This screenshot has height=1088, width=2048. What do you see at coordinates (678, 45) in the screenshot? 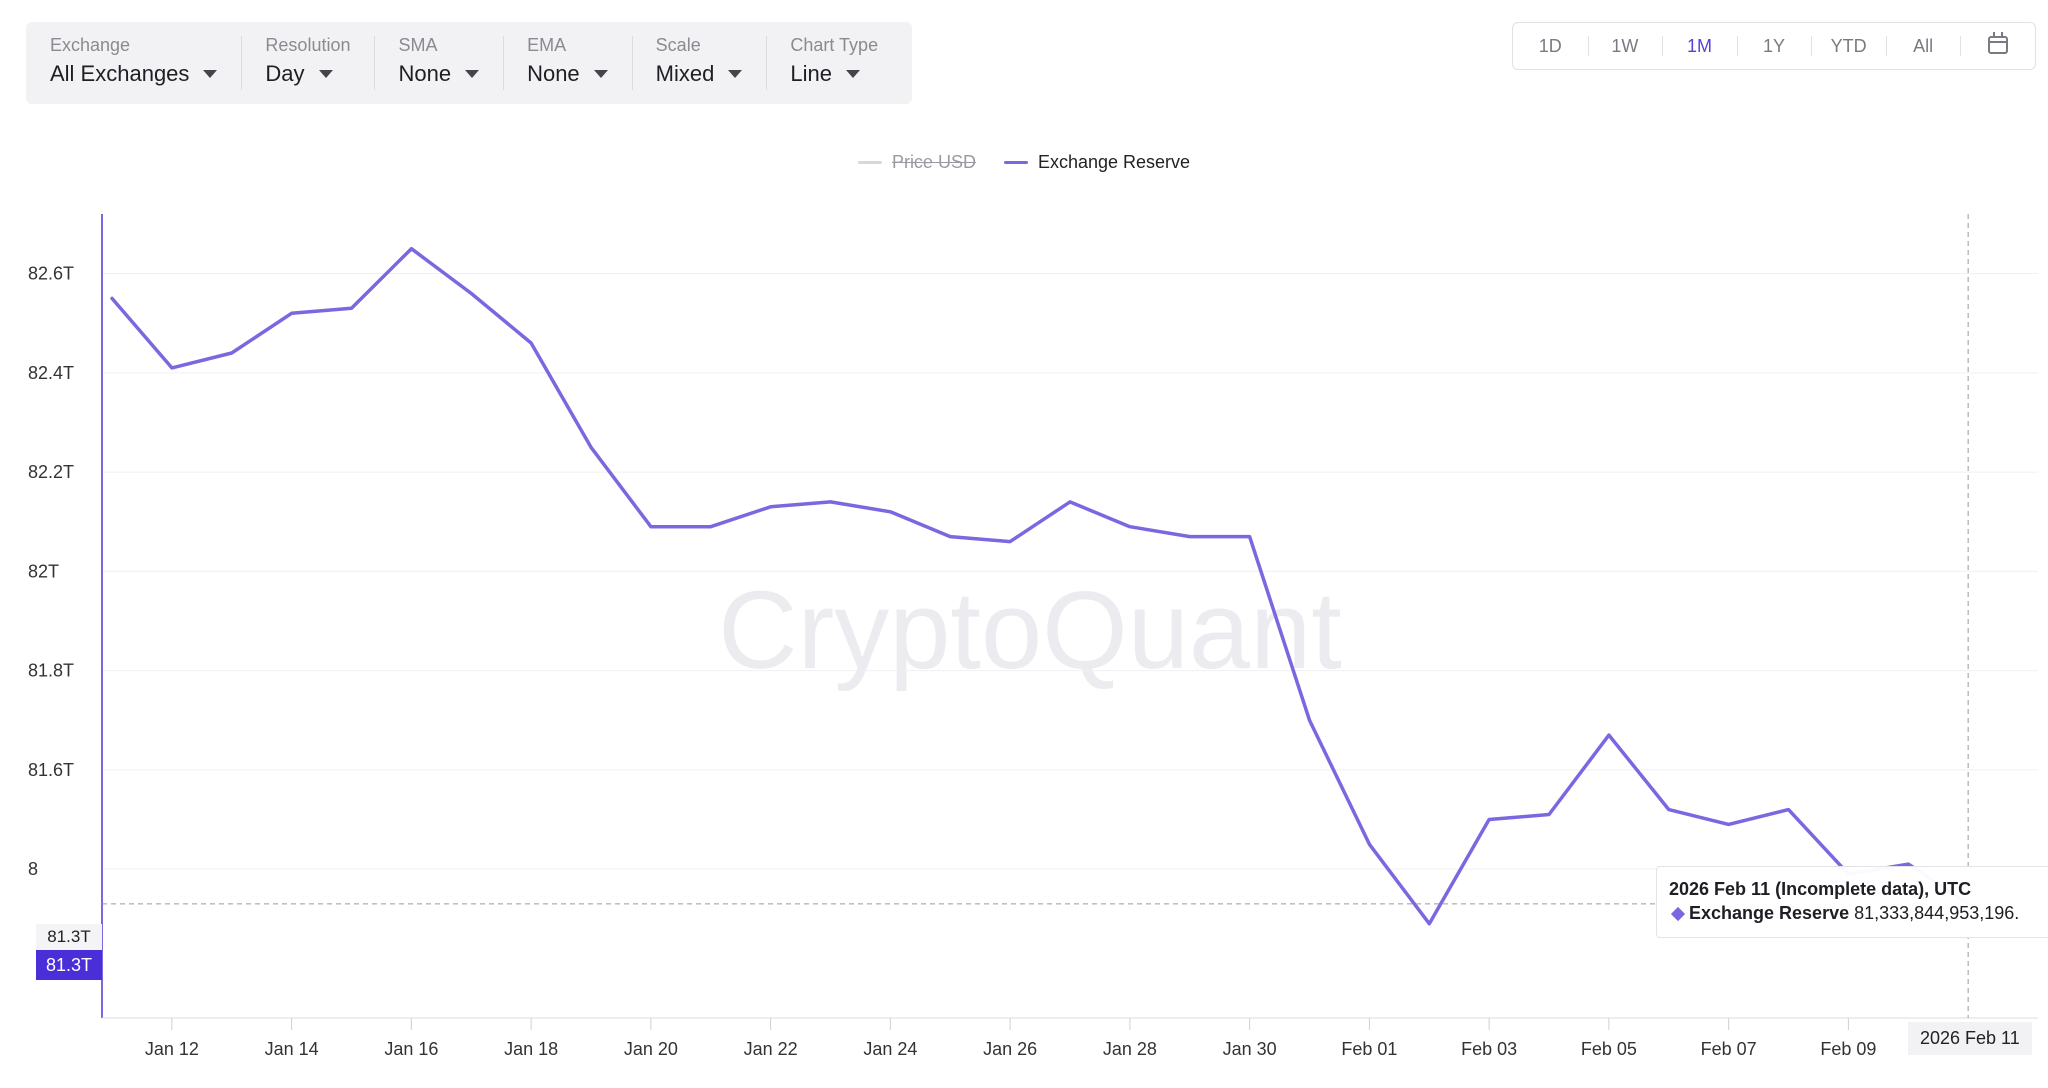
I see `scale-label: Scale` at bounding box center [678, 45].